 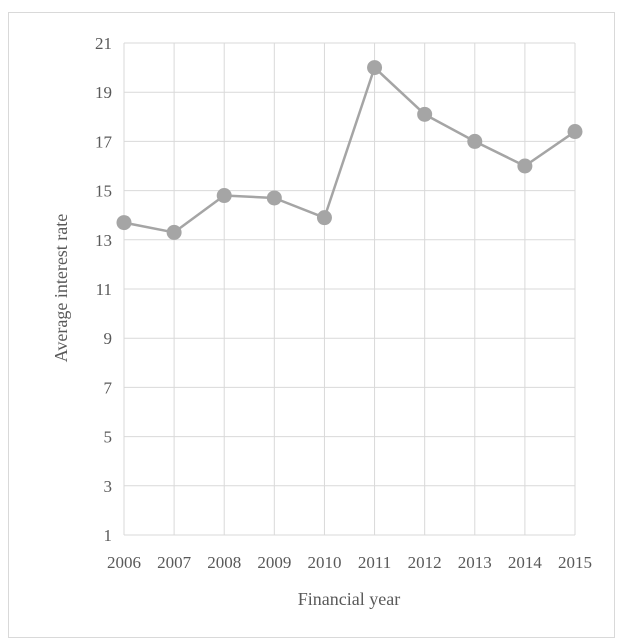 I want to click on x-tick-label: 2013, so click(x=475, y=562).